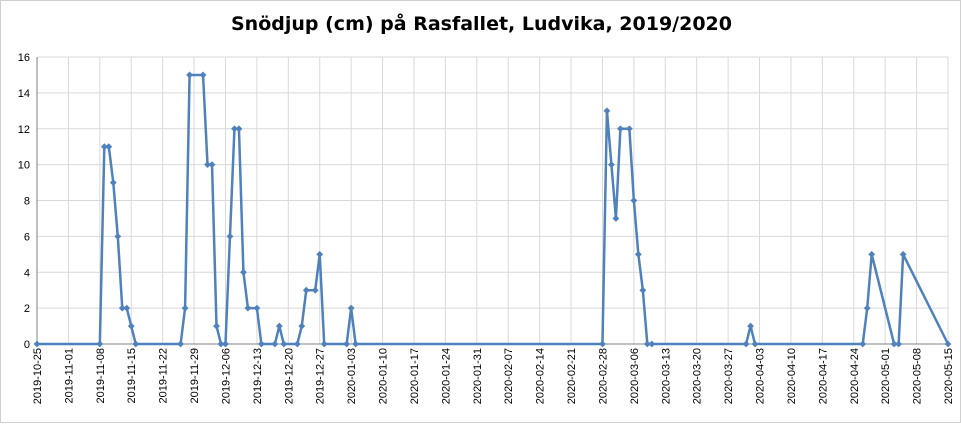 This screenshot has height=424, width=961. What do you see at coordinates (918, 376) in the screenshot?
I see `x-tick-label: 2020-05-08` at bounding box center [918, 376].